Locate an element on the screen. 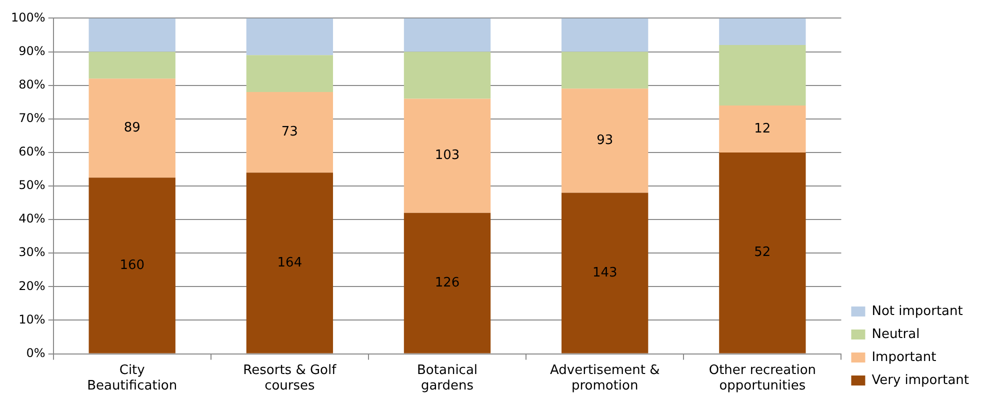  x-tick-label: Other recreation opportunities is located at coordinates (762, 378).